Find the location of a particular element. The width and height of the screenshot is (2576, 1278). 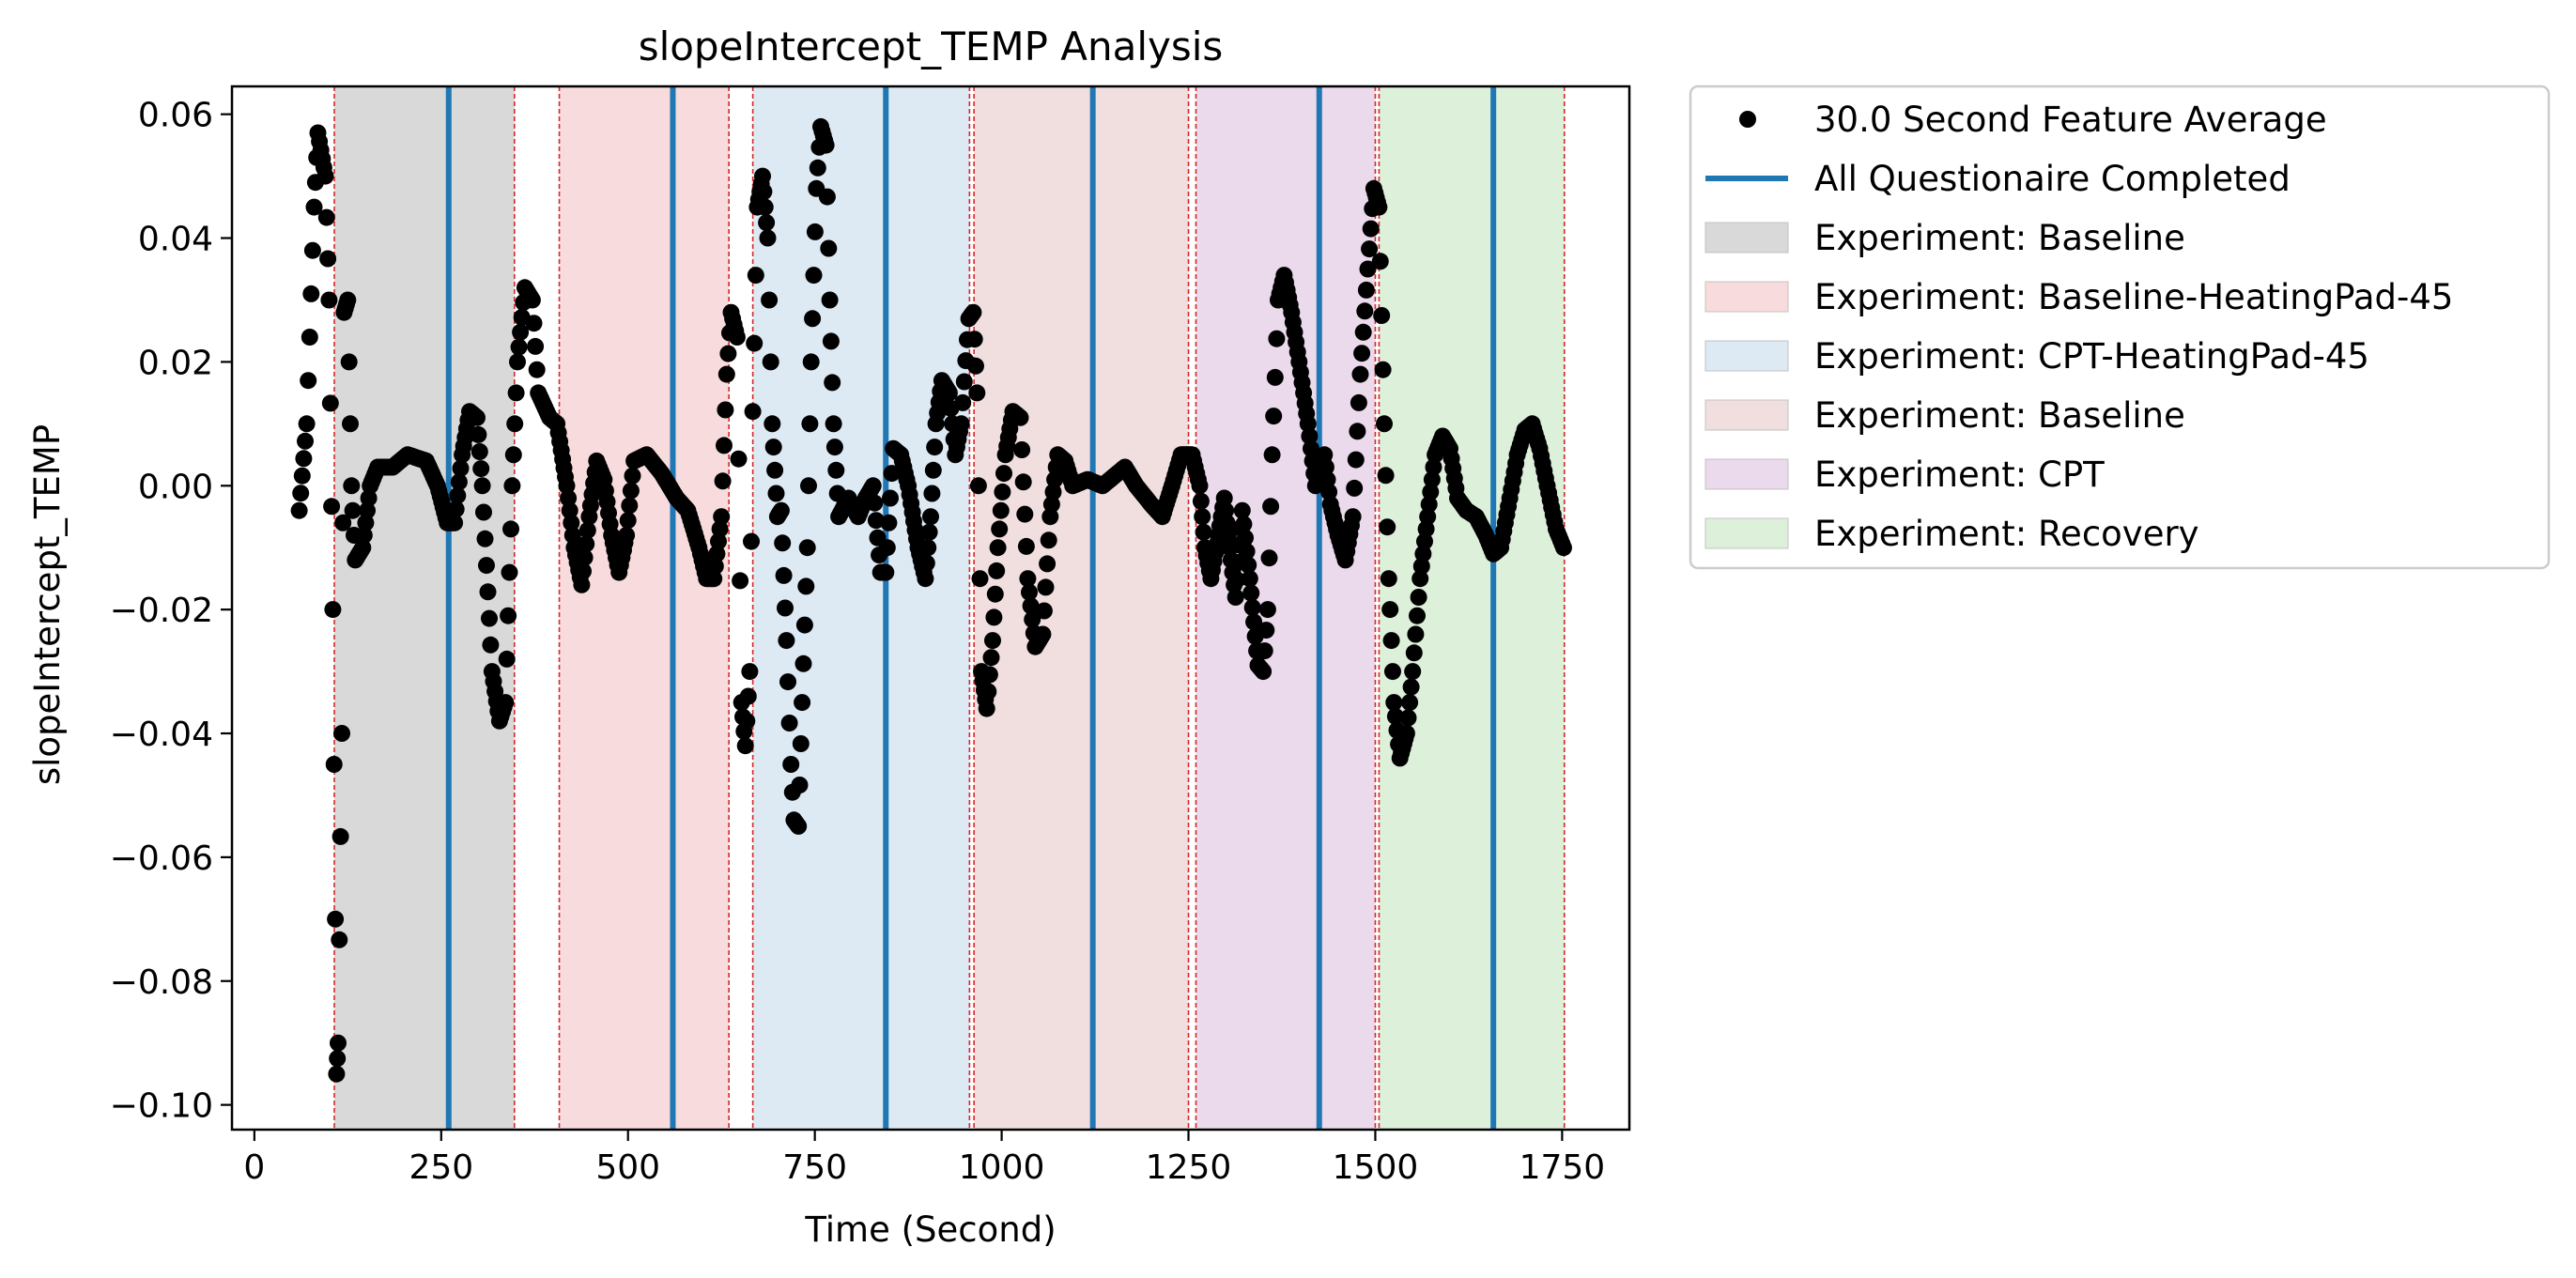

x-tick-label: 500 is located at coordinates (627, 1167).